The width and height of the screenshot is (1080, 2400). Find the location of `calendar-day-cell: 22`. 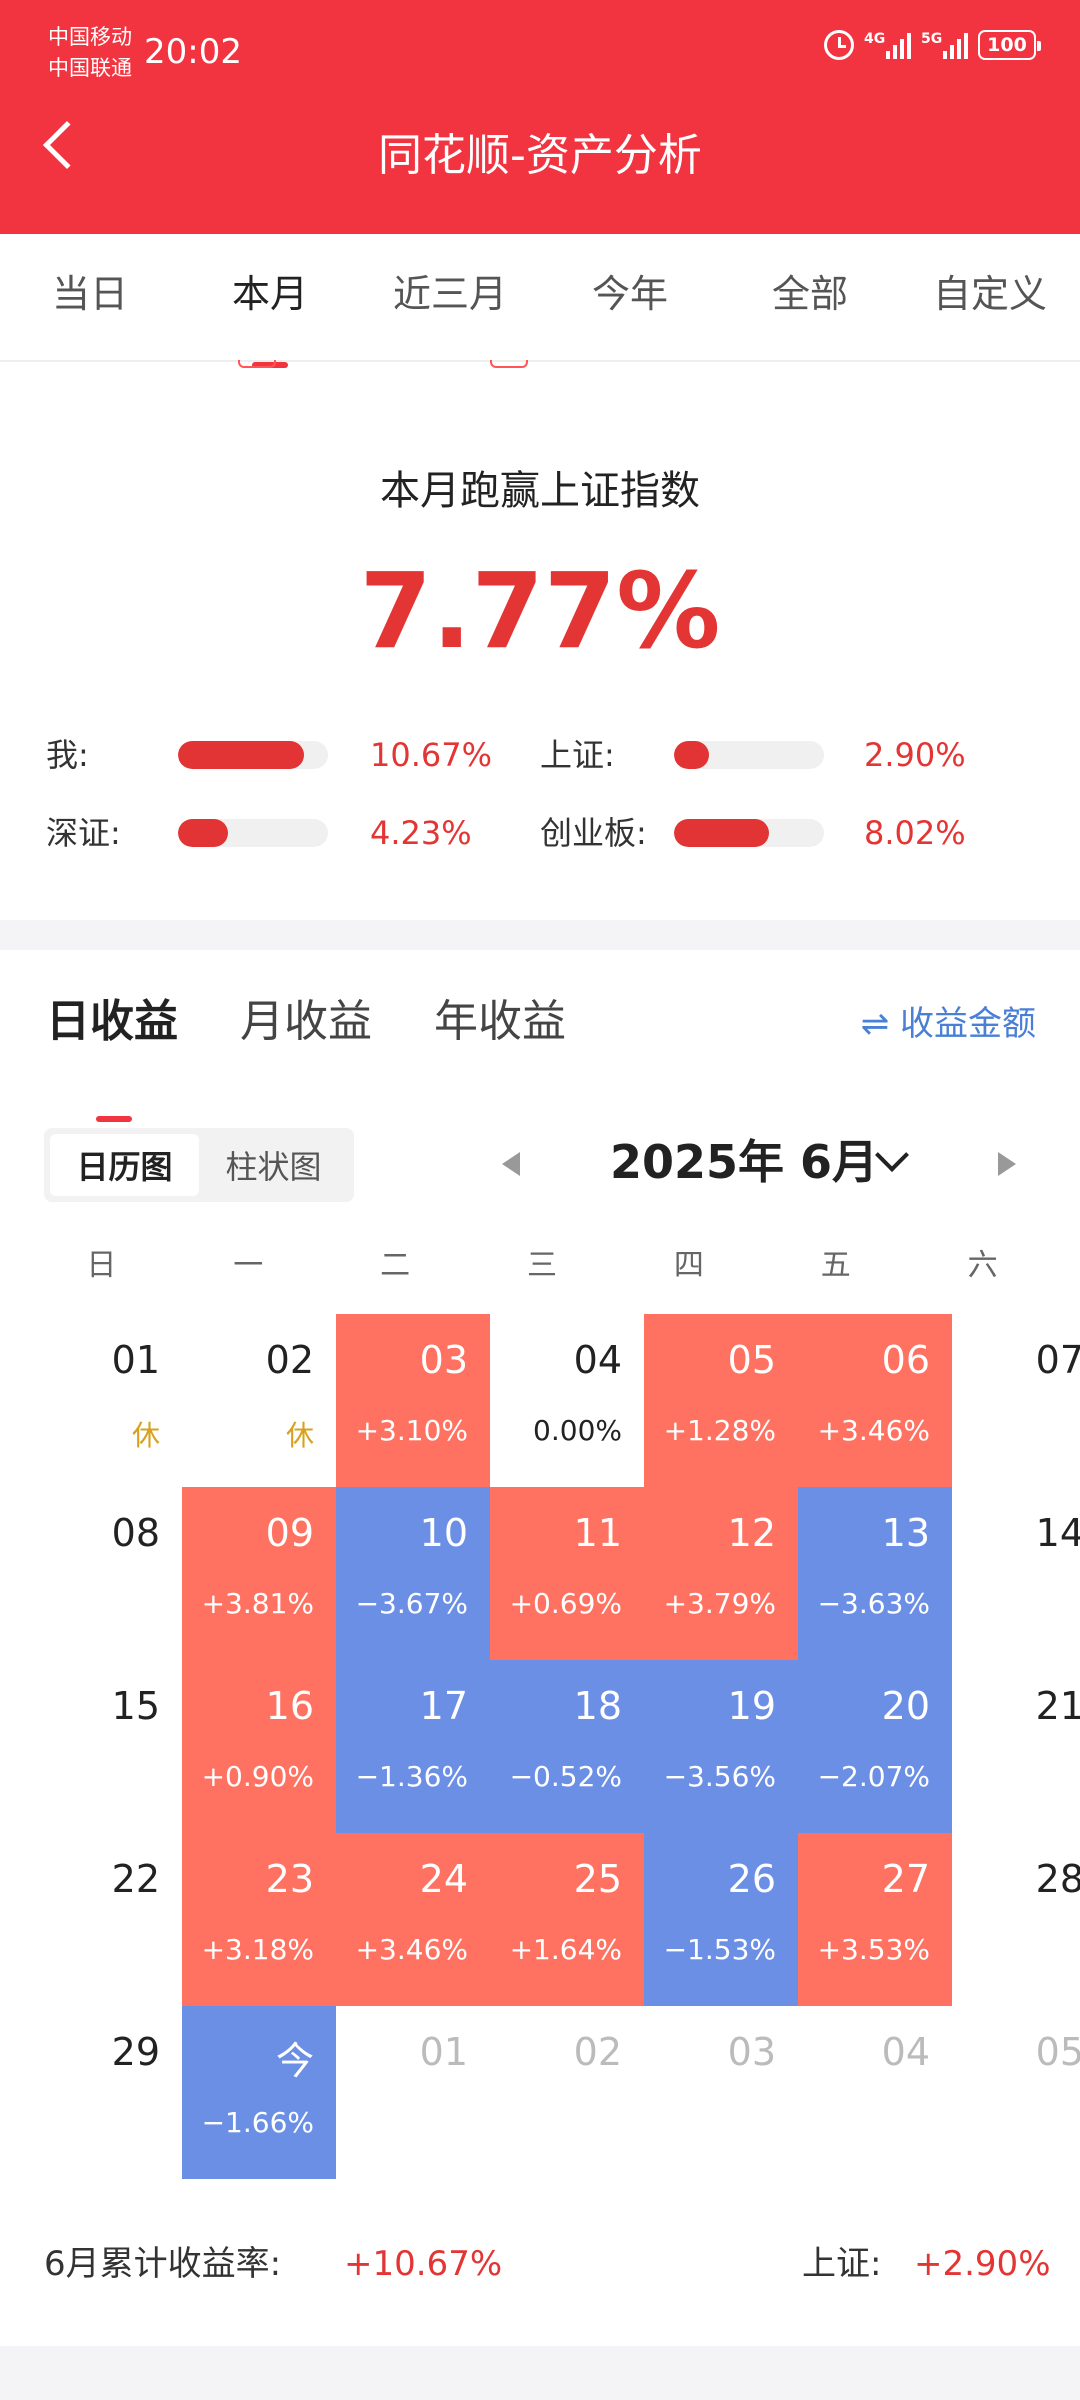

calendar-day-cell: 22 is located at coordinates (105, 1919).